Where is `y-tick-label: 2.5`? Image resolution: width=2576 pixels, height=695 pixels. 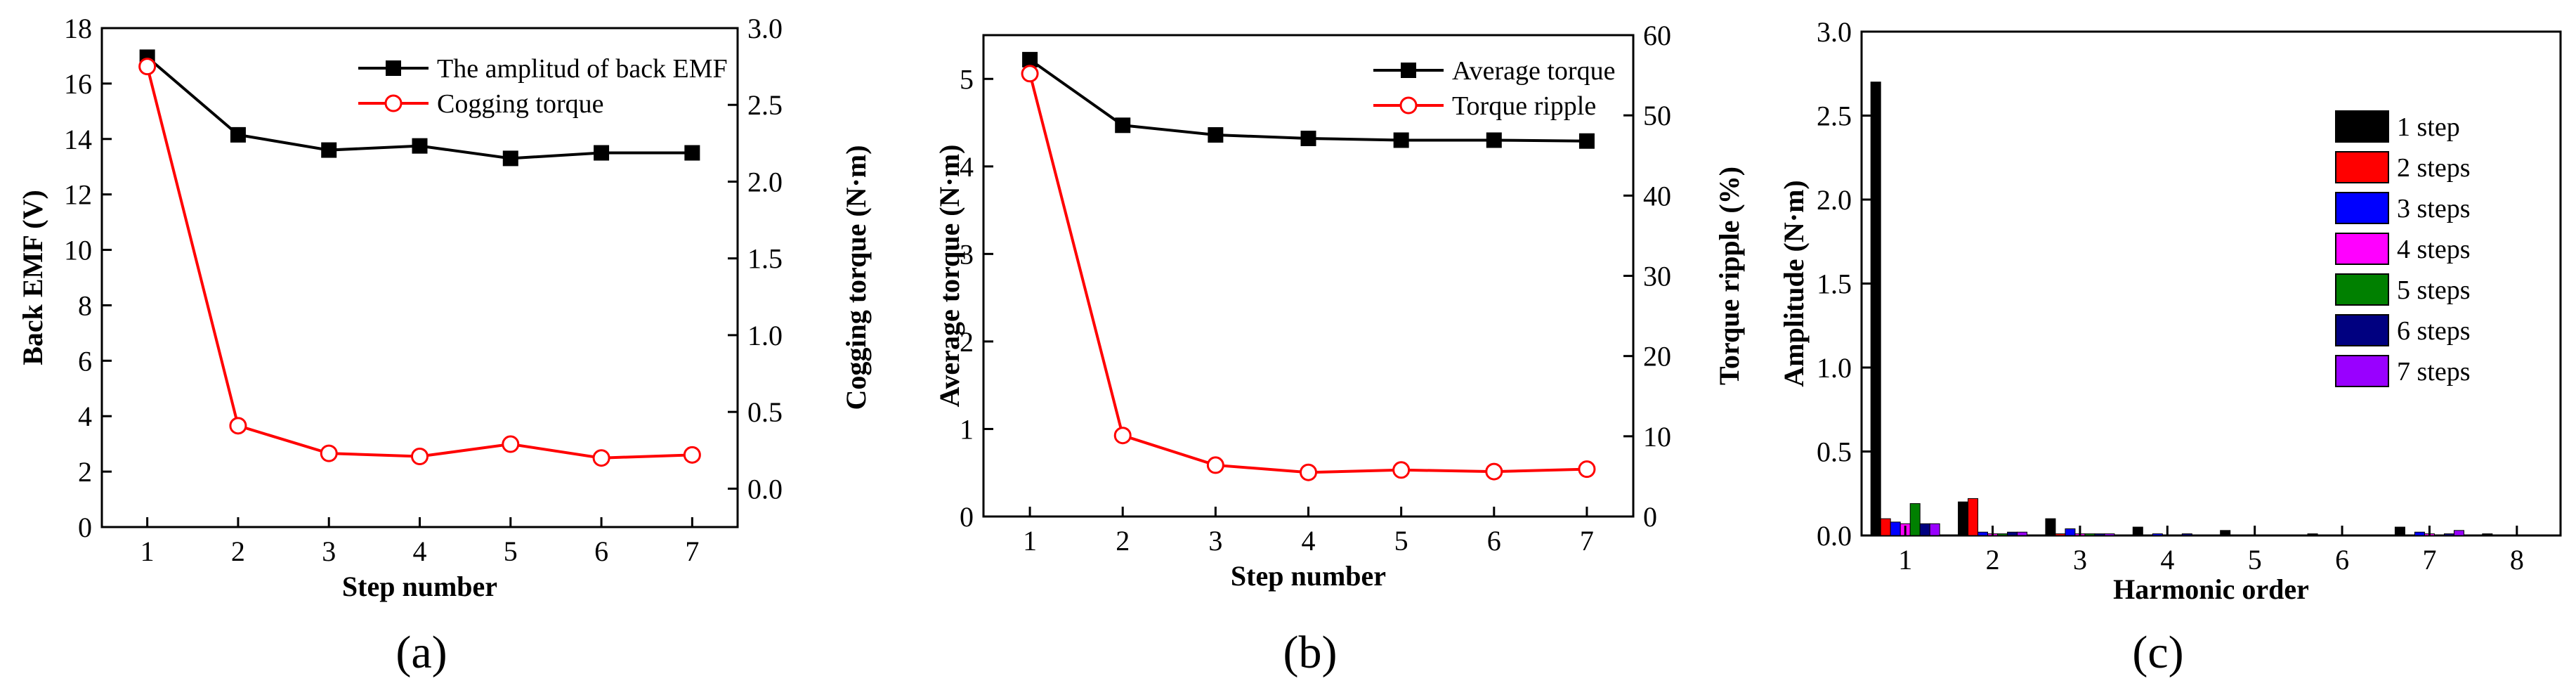
y-tick-label: 2.5 is located at coordinates (1835, 116).